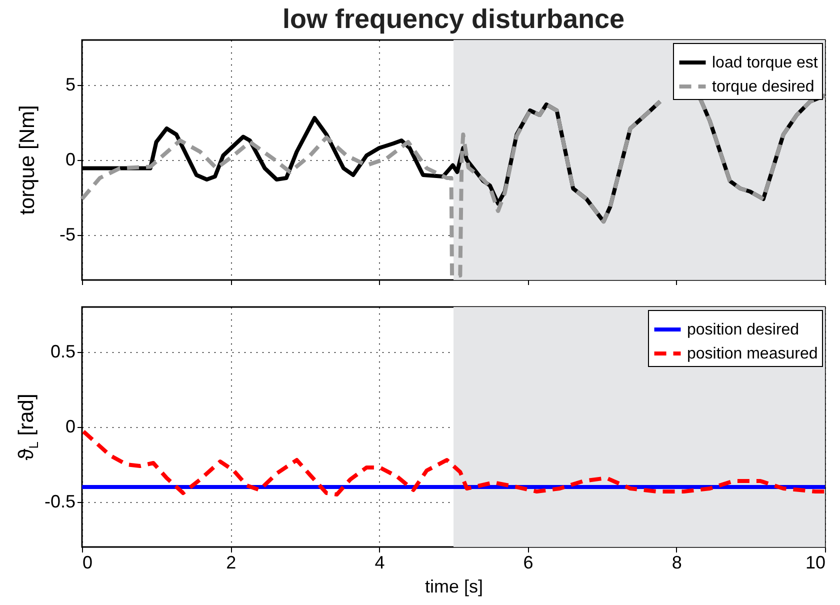  Describe the element at coordinates (752, 354) in the screenshot. I see `legend-label: position measured` at that location.